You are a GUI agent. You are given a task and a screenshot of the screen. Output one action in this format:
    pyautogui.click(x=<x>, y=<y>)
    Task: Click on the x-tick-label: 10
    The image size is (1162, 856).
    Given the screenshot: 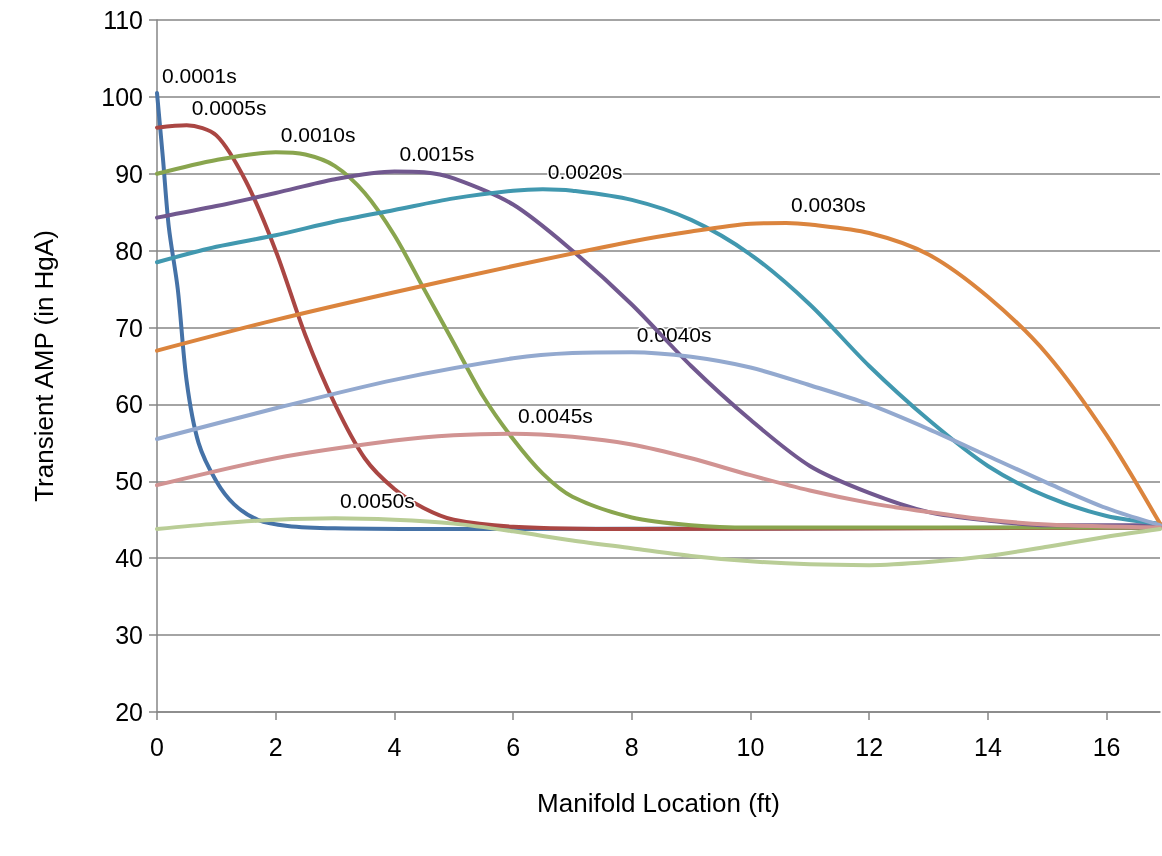 What is the action you would take?
    pyautogui.click(x=750, y=746)
    